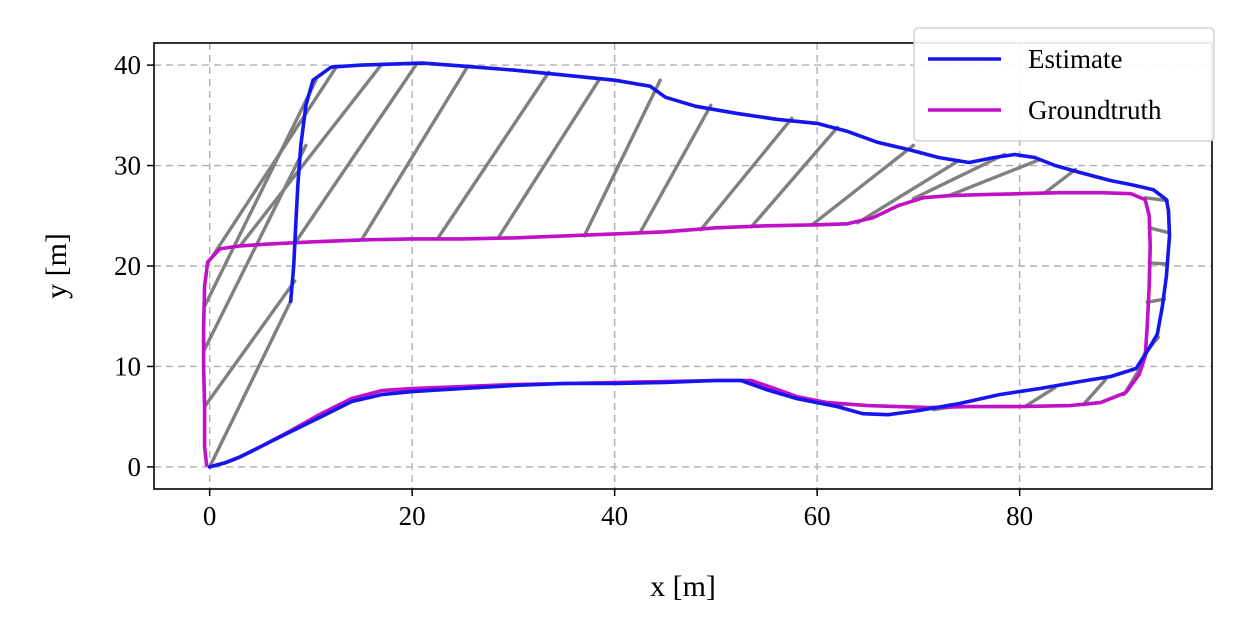 The image size is (1250, 634). What do you see at coordinates (210, 516) in the screenshot?
I see `x-tick-label: 0` at bounding box center [210, 516].